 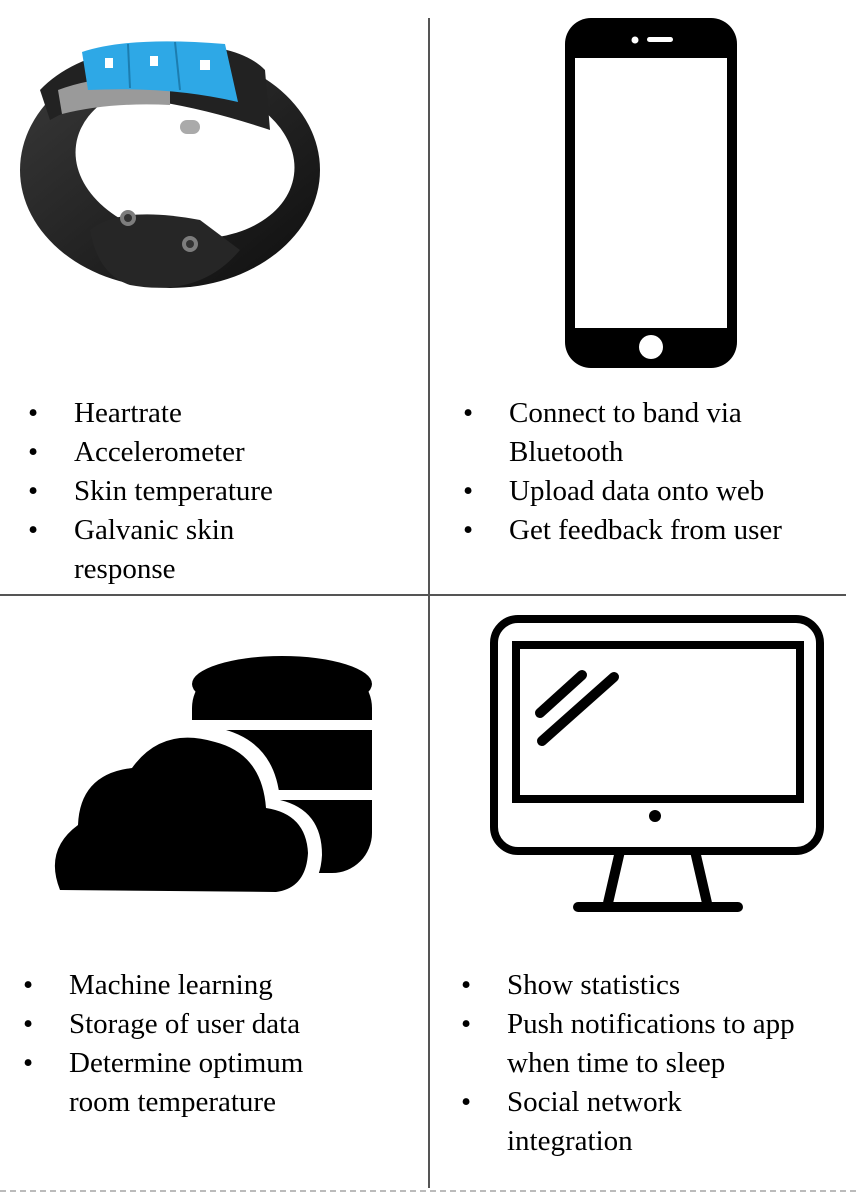 I want to click on horizontal-divider, so click(x=423, y=595).